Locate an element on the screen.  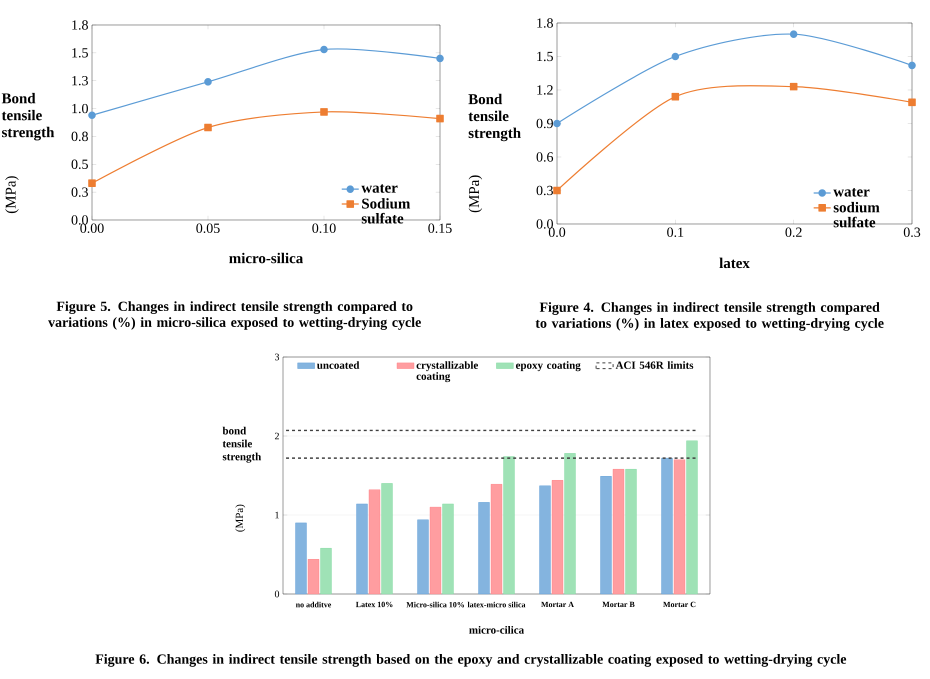
y-tick-label: 2 is located at coordinates (276, 436).